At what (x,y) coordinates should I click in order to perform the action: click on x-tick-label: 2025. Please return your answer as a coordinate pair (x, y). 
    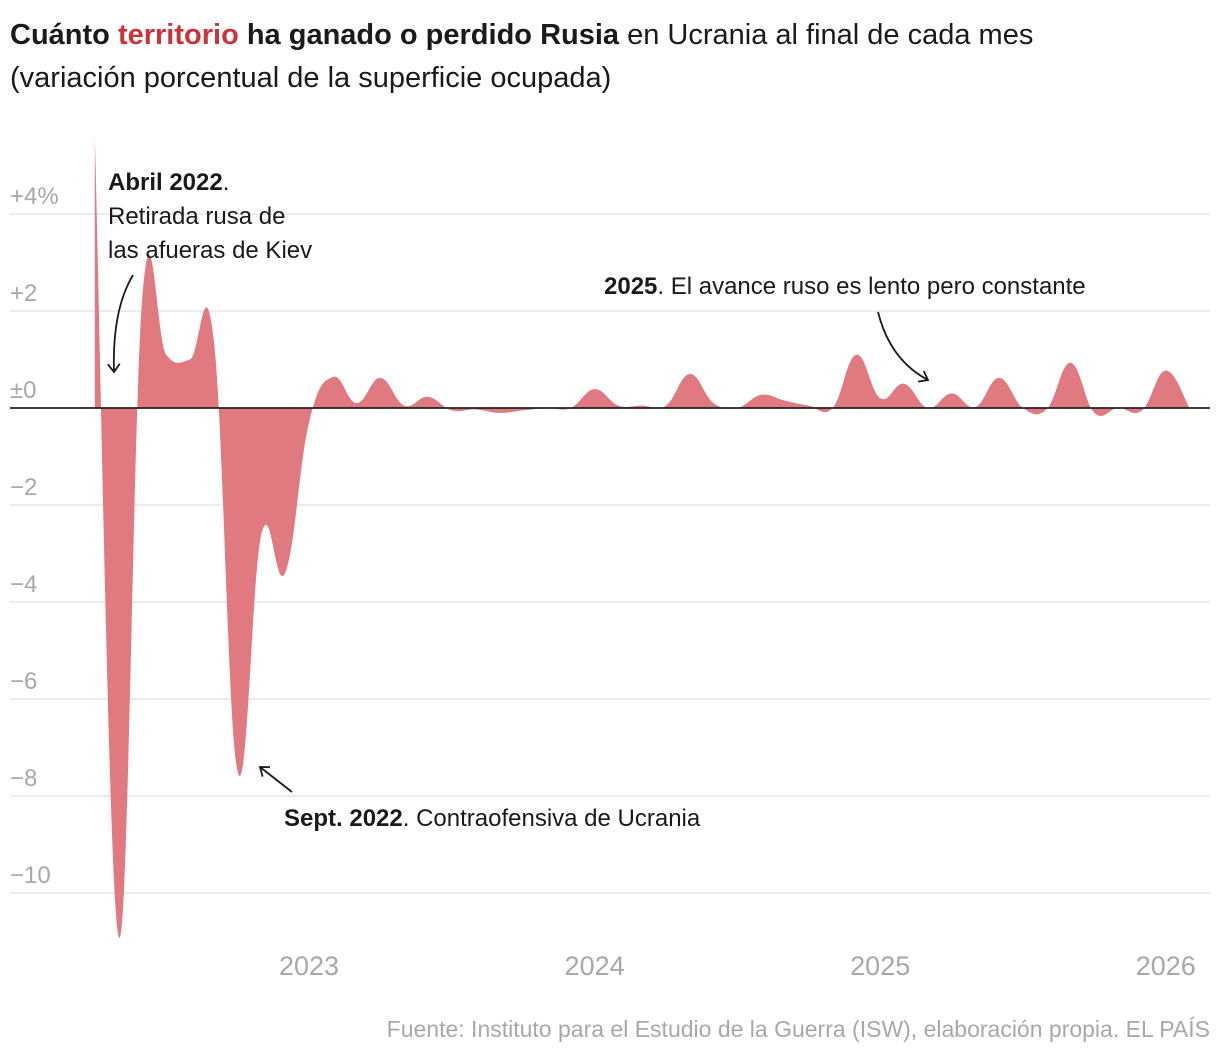
    Looking at the image, I should click on (880, 966).